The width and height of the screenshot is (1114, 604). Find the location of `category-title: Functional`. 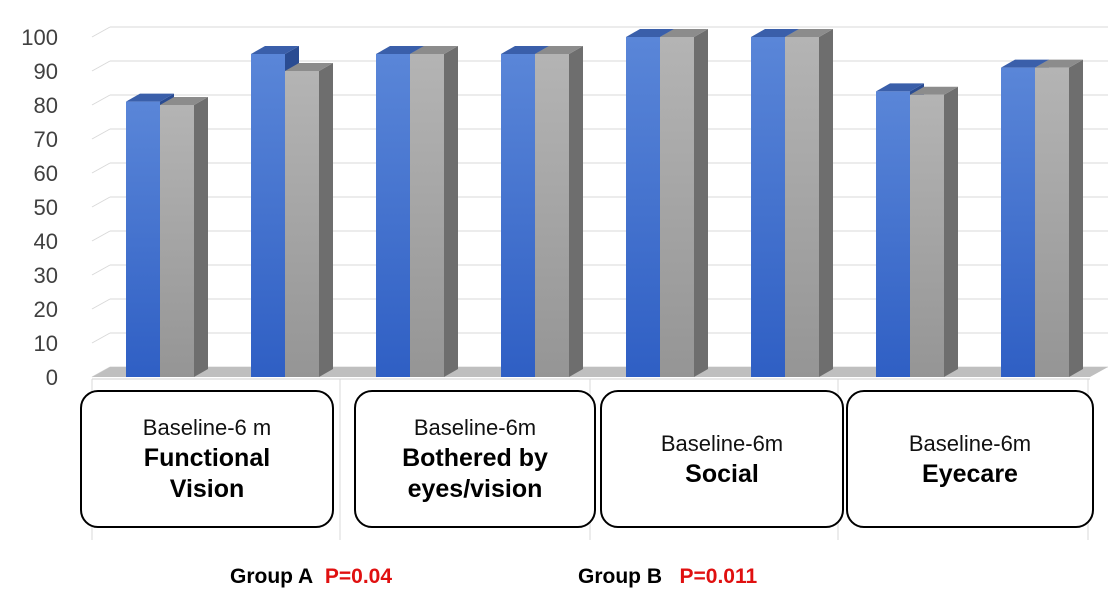

category-title: Functional is located at coordinates (207, 458).